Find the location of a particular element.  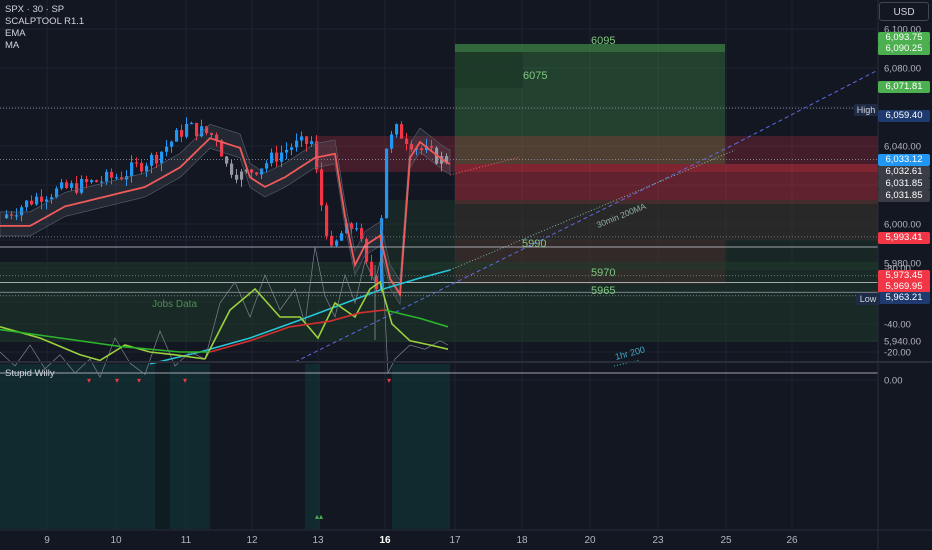

price-tick: 5,940.00 is located at coordinates (902, 342).